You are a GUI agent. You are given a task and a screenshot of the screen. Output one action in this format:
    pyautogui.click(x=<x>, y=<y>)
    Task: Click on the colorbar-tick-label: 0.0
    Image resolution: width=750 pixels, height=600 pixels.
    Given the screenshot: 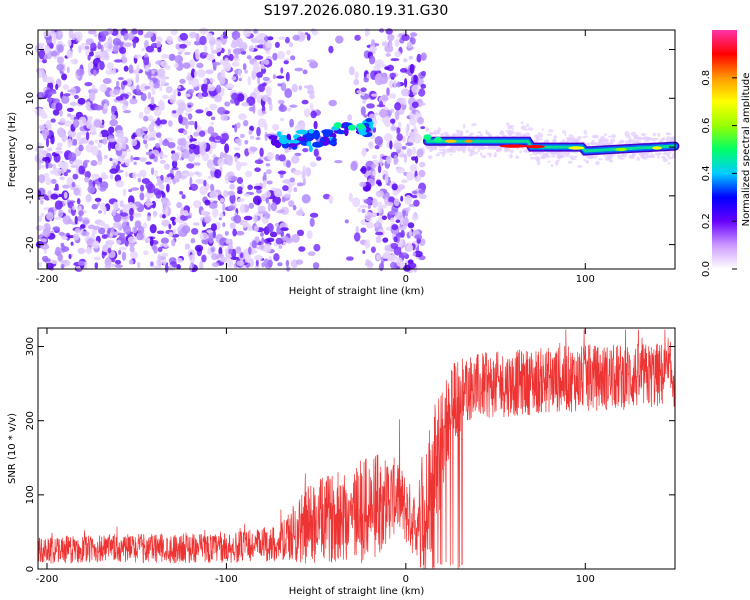 What is the action you would take?
    pyautogui.click(x=706, y=269)
    